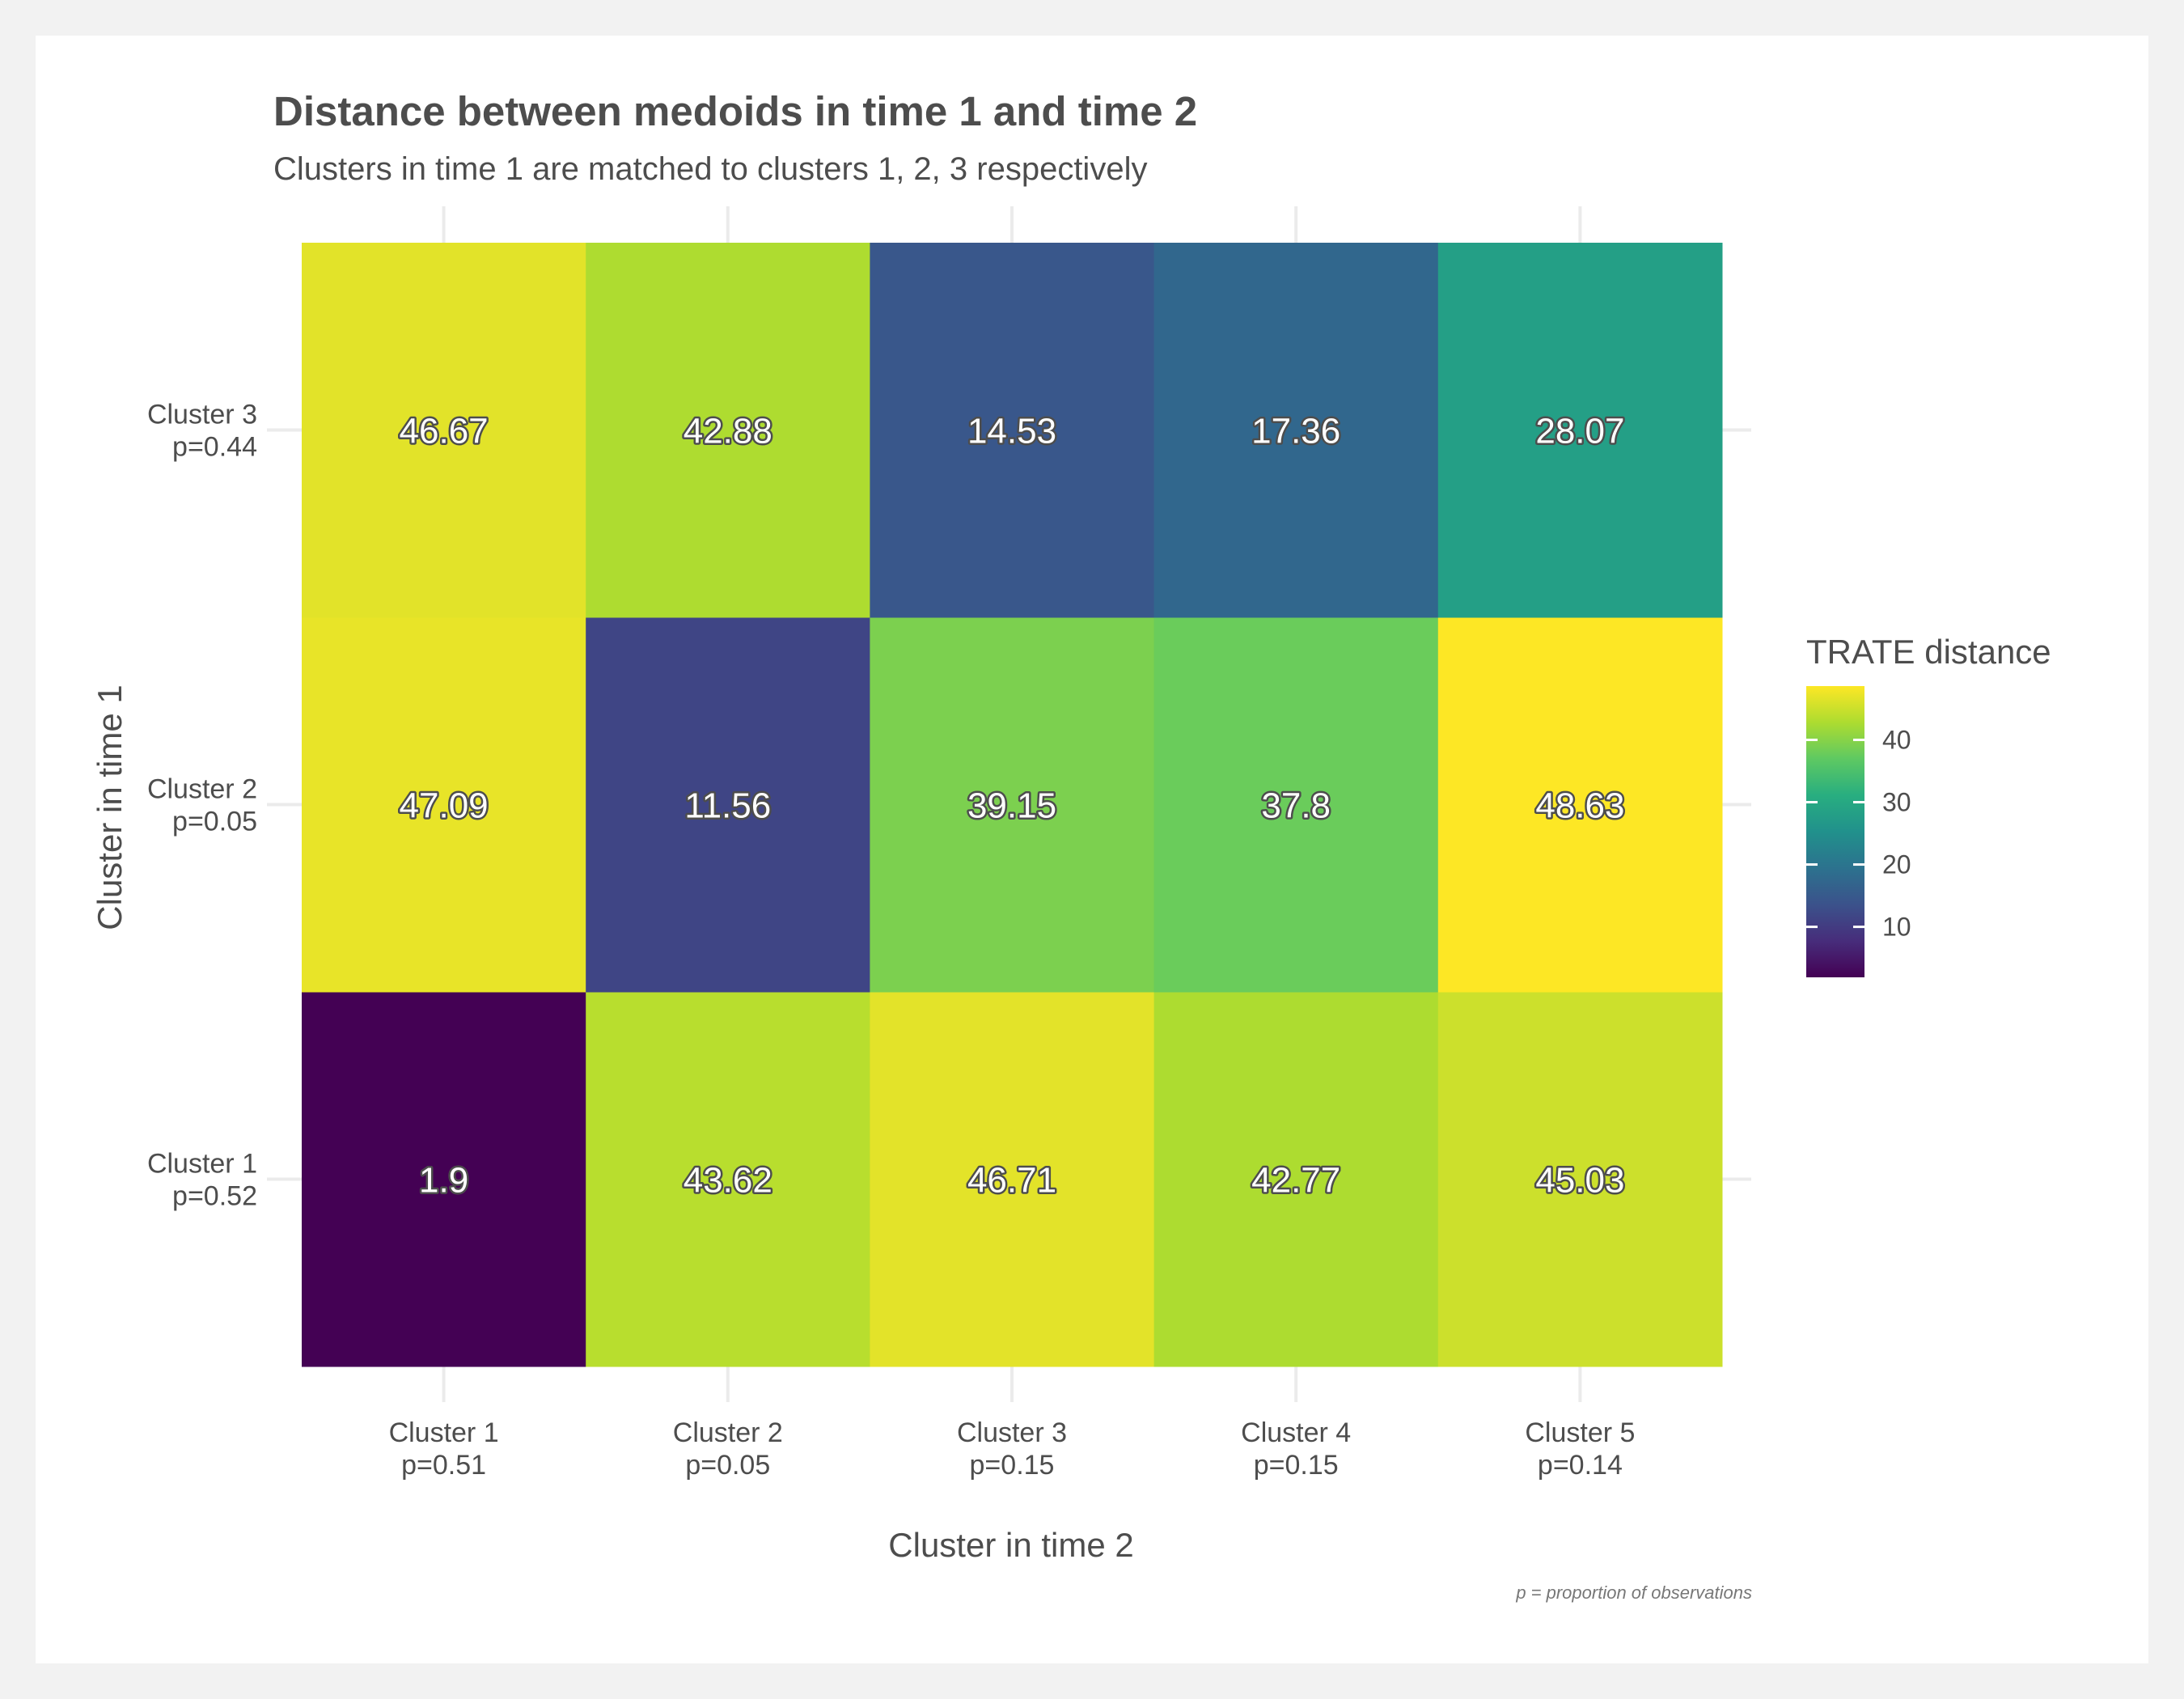  What do you see at coordinates (1296, 1432) in the screenshot?
I see `x-tick-label: Cluster 4` at bounding box center [1296, 1432].